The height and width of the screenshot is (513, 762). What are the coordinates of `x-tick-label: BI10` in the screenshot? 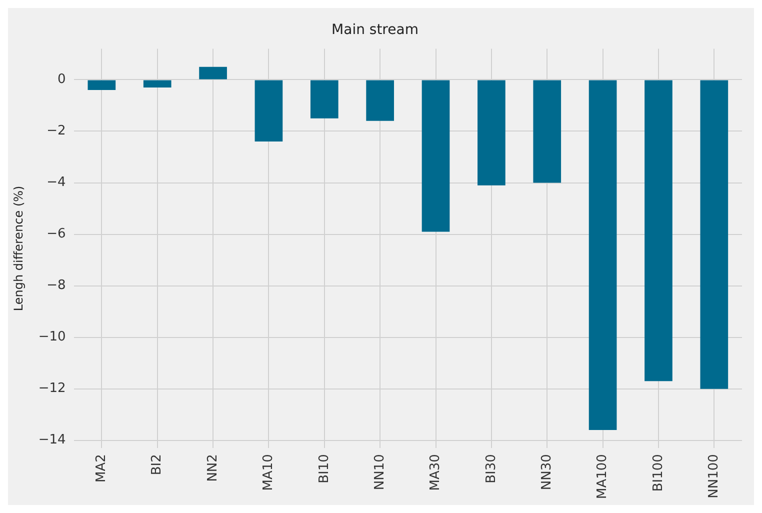 It's located at (324, 469).